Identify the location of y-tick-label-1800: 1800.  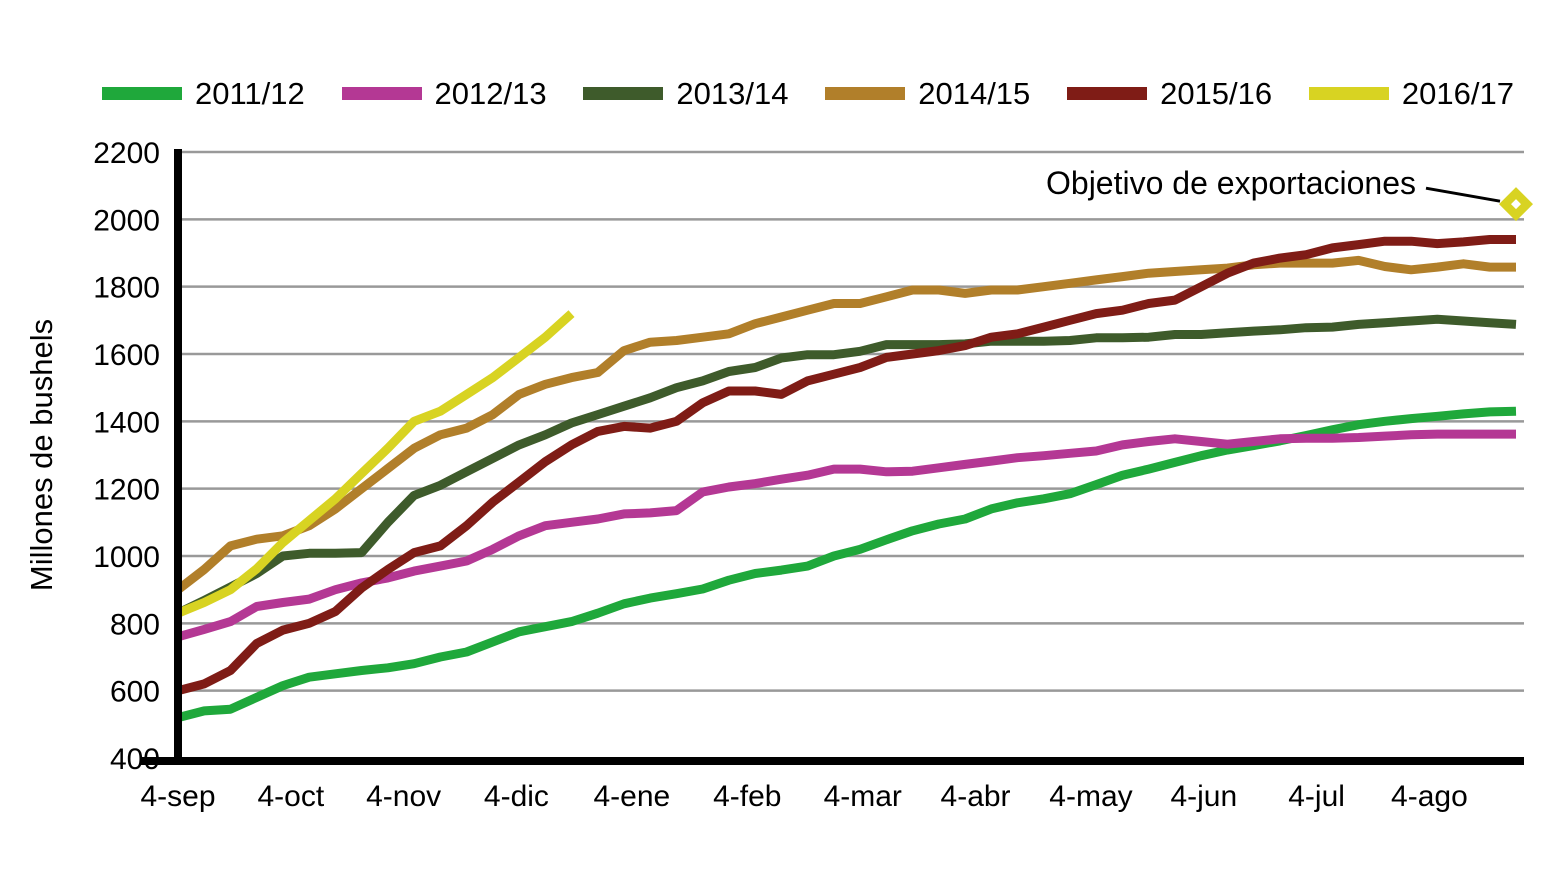
(126, 288).